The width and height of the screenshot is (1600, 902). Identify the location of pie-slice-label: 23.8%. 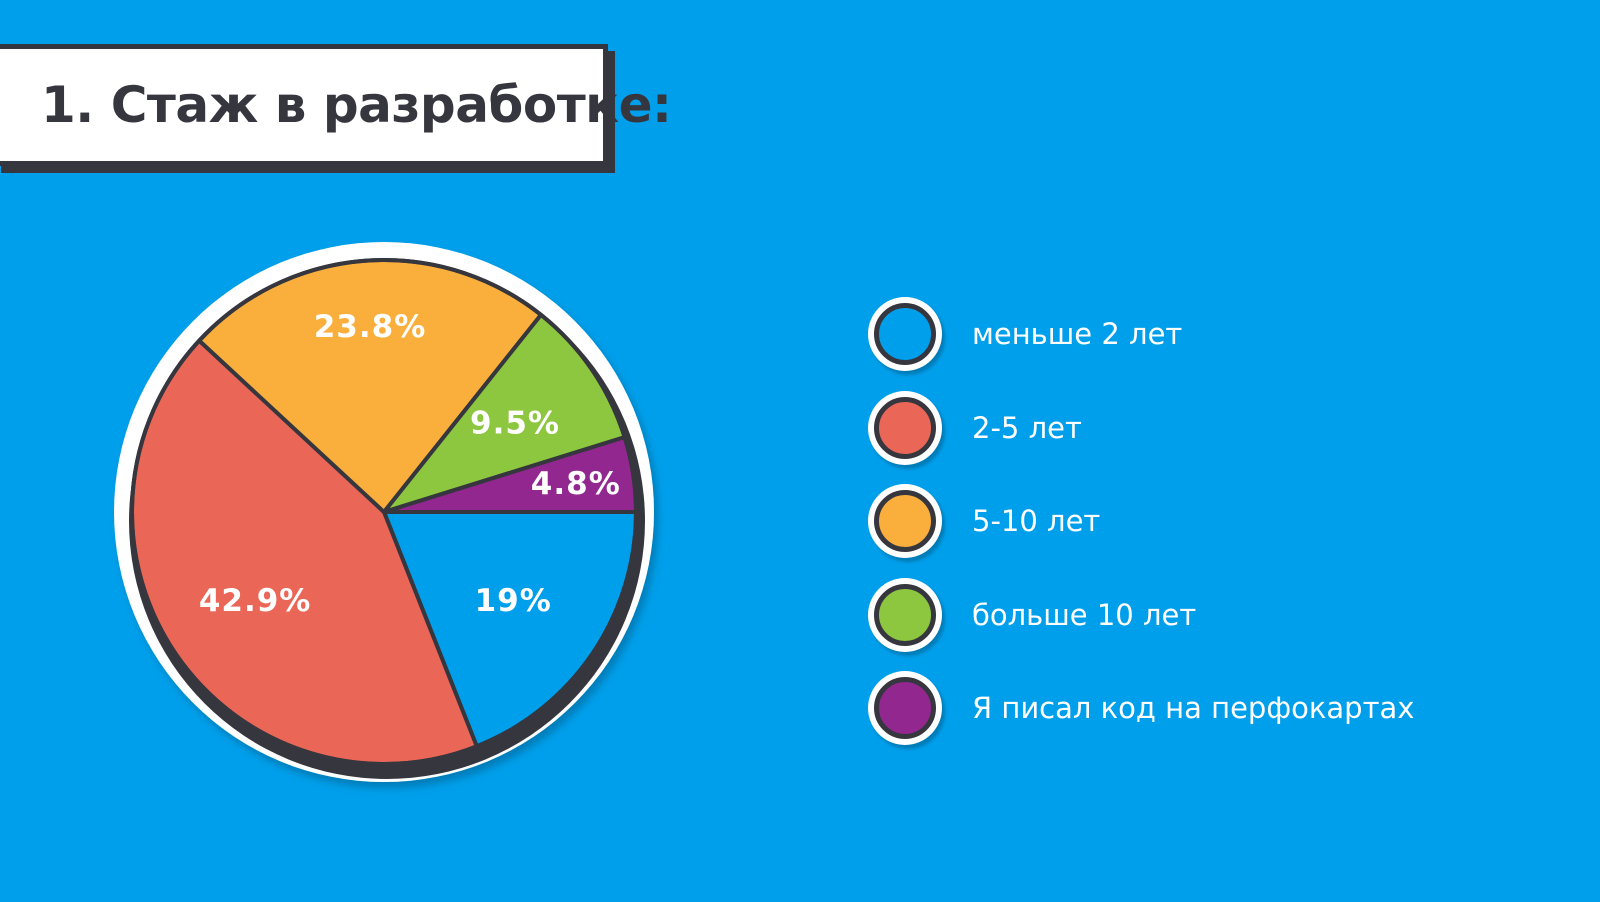
(370, 327).